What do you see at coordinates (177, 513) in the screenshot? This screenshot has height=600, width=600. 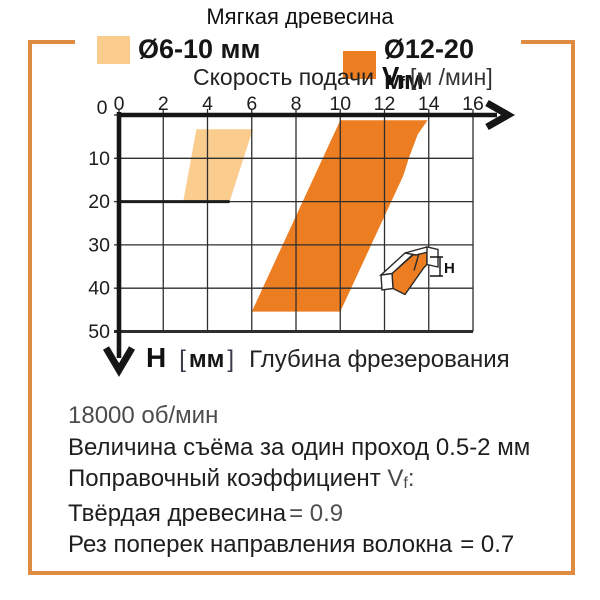 I see `hardwood-label: Твёрдая древесина` at bounding box center [177, 513].